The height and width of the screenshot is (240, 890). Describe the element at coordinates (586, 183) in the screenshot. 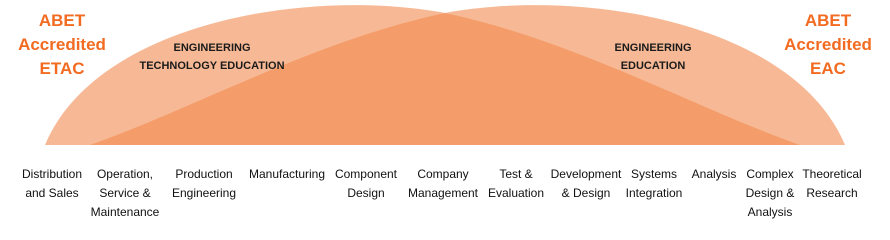

I see `spectrum-item: Development & Design` at that location.